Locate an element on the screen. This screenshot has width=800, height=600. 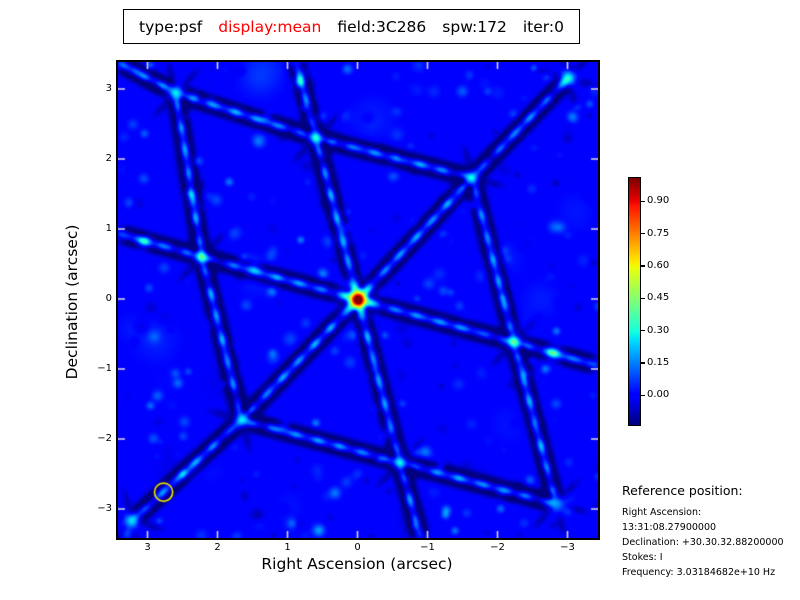
y-axis-tick-label: 1 is located at coordinates (108, 228).